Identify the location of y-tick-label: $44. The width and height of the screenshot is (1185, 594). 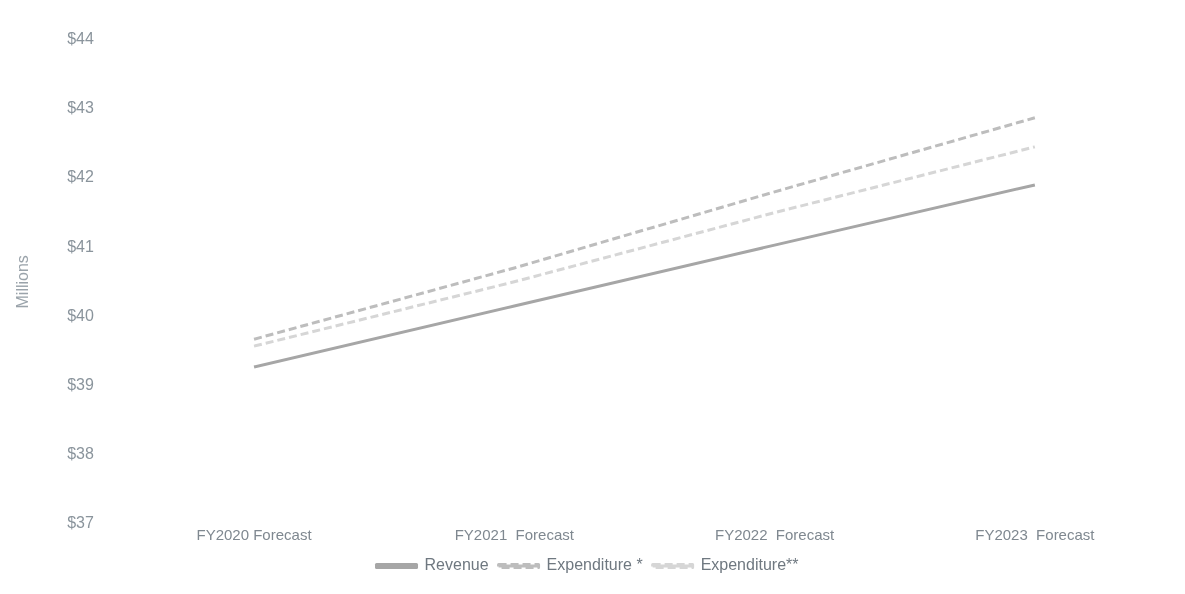
(80, 39).